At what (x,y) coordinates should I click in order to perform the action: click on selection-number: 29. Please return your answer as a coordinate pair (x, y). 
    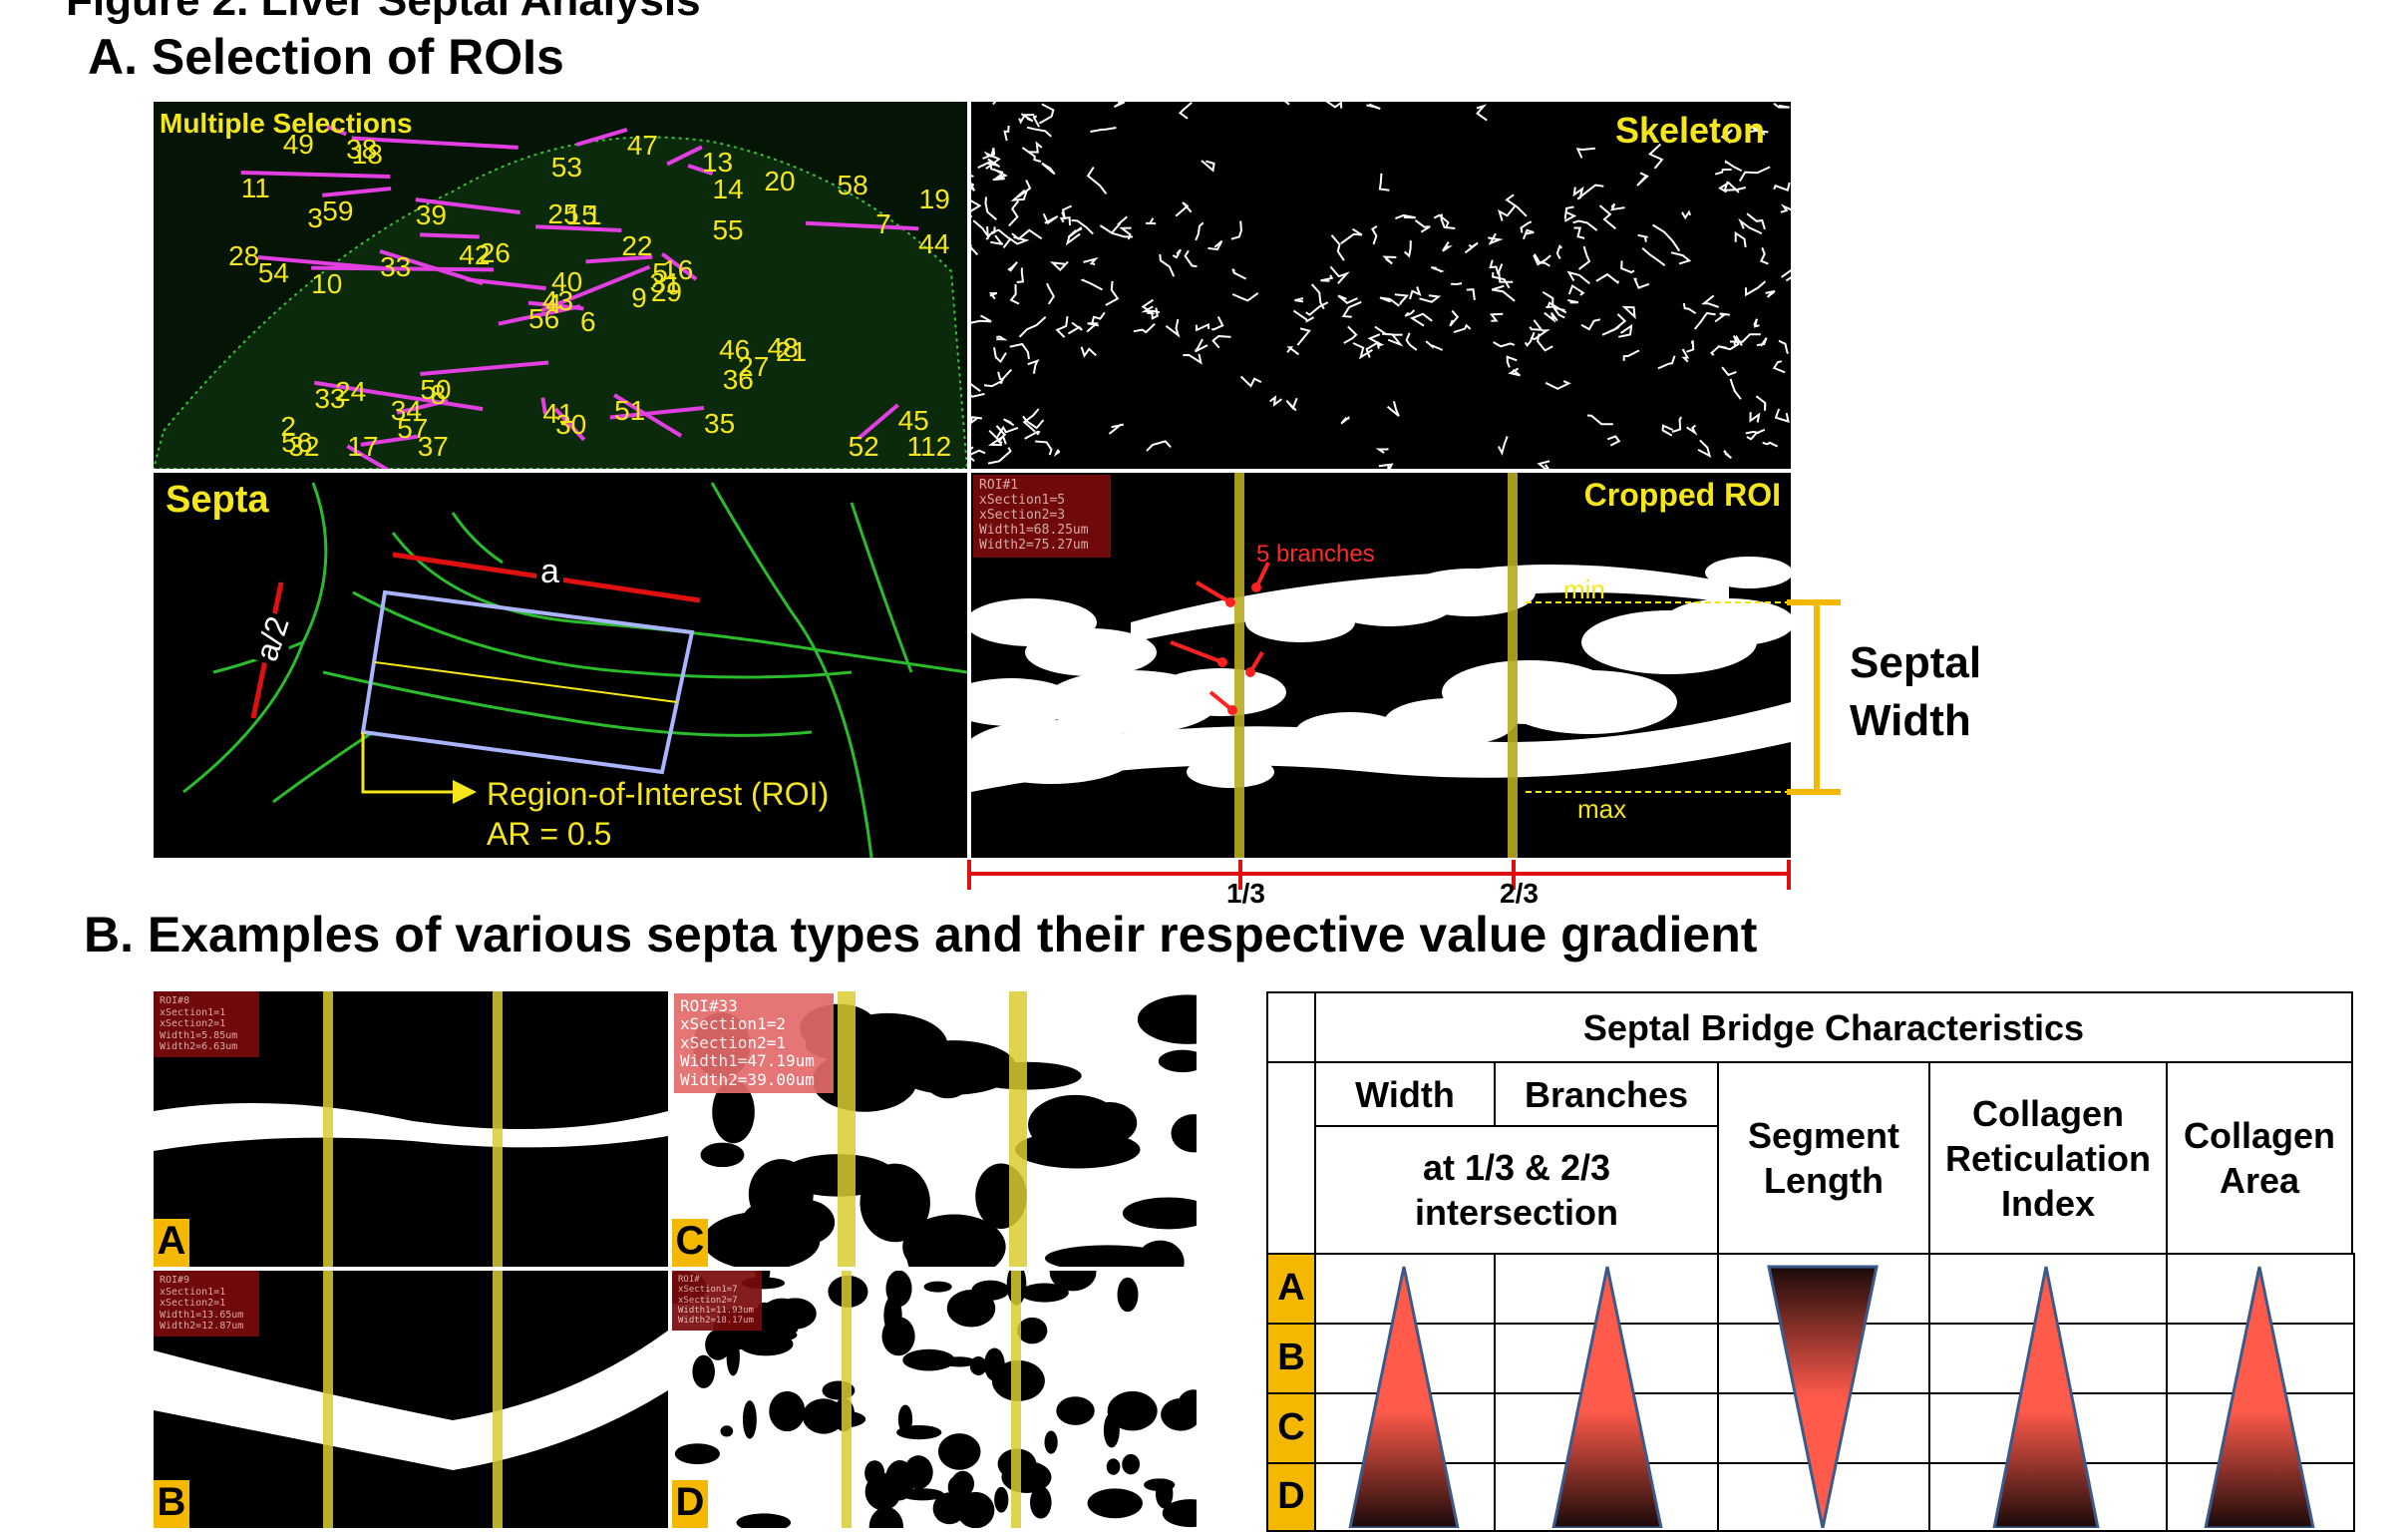
    Looking at the image, I should click on (666, 291).